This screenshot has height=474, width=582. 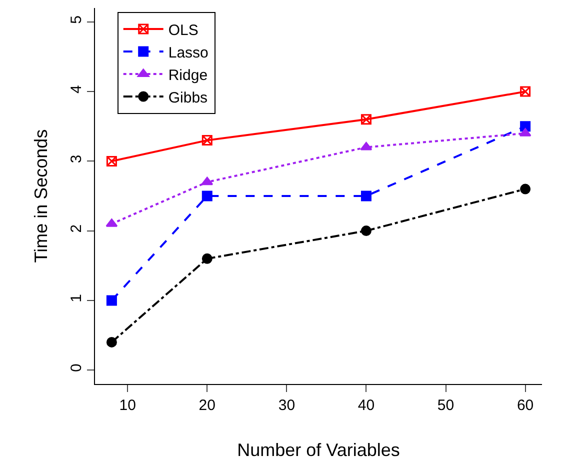 What do you see at coordinates (188, 75) in the screenshot?
I see `legend-label: Ridge` at bounding box center [188, 75].